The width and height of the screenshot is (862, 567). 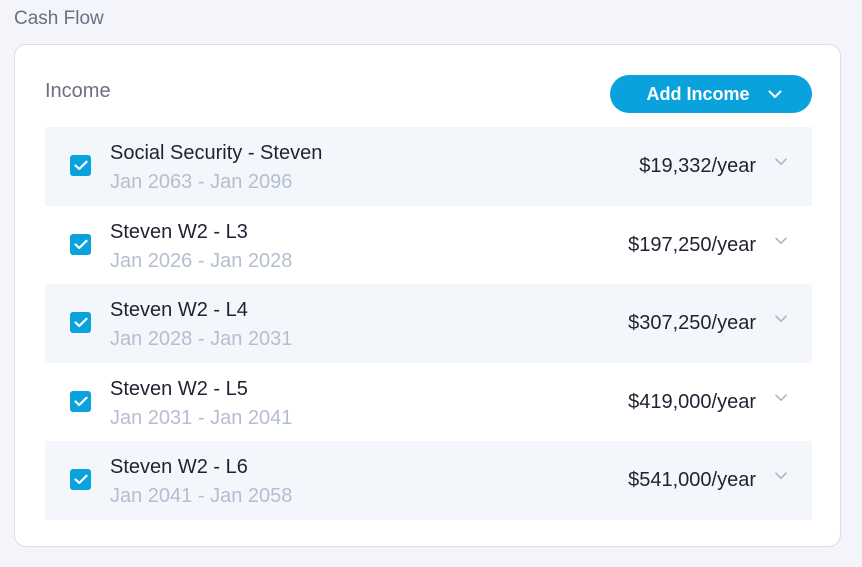 What do you see at coordinates (692, 480) in the screenshot?
I see `income-amount: $541,000/year` at bounding box center [692, 480].